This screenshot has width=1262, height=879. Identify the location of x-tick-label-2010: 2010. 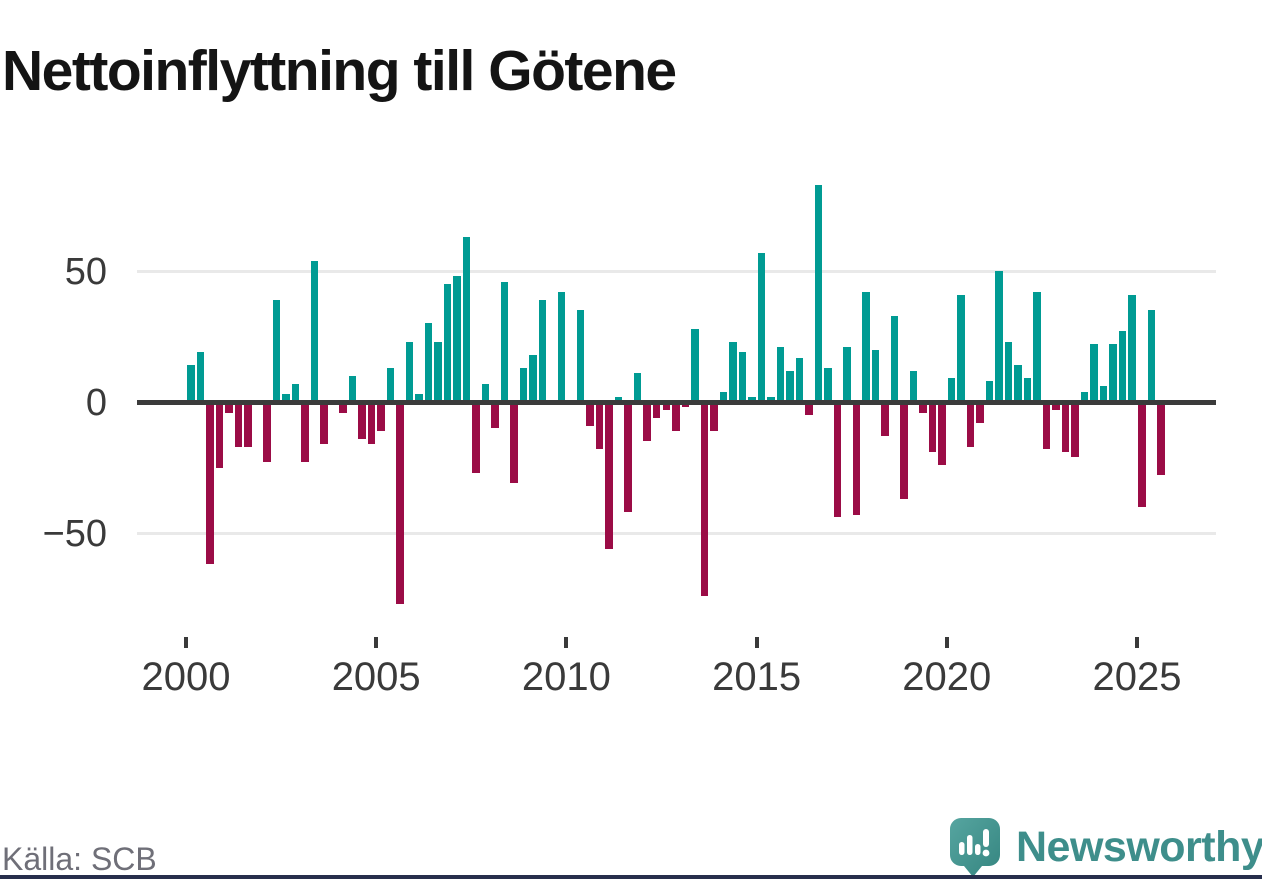
(566, 677).